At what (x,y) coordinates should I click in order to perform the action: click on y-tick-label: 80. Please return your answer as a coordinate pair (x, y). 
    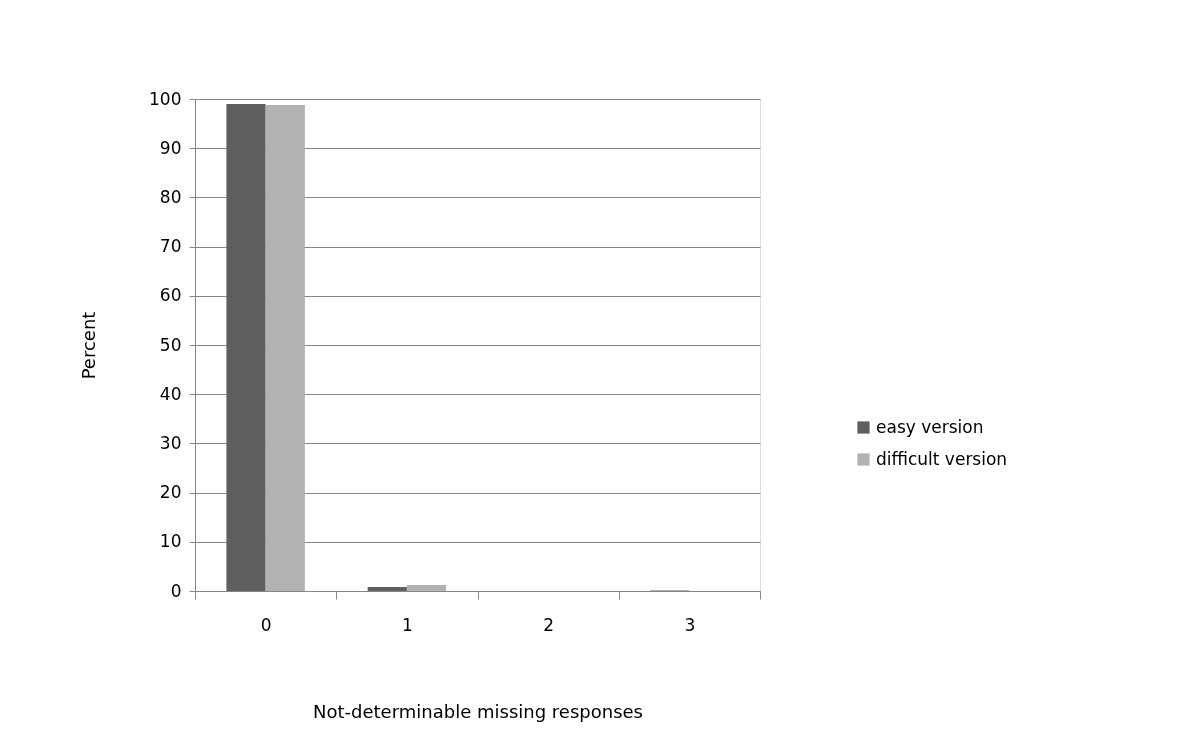
    Looking at the image, I should click on (170, 196).